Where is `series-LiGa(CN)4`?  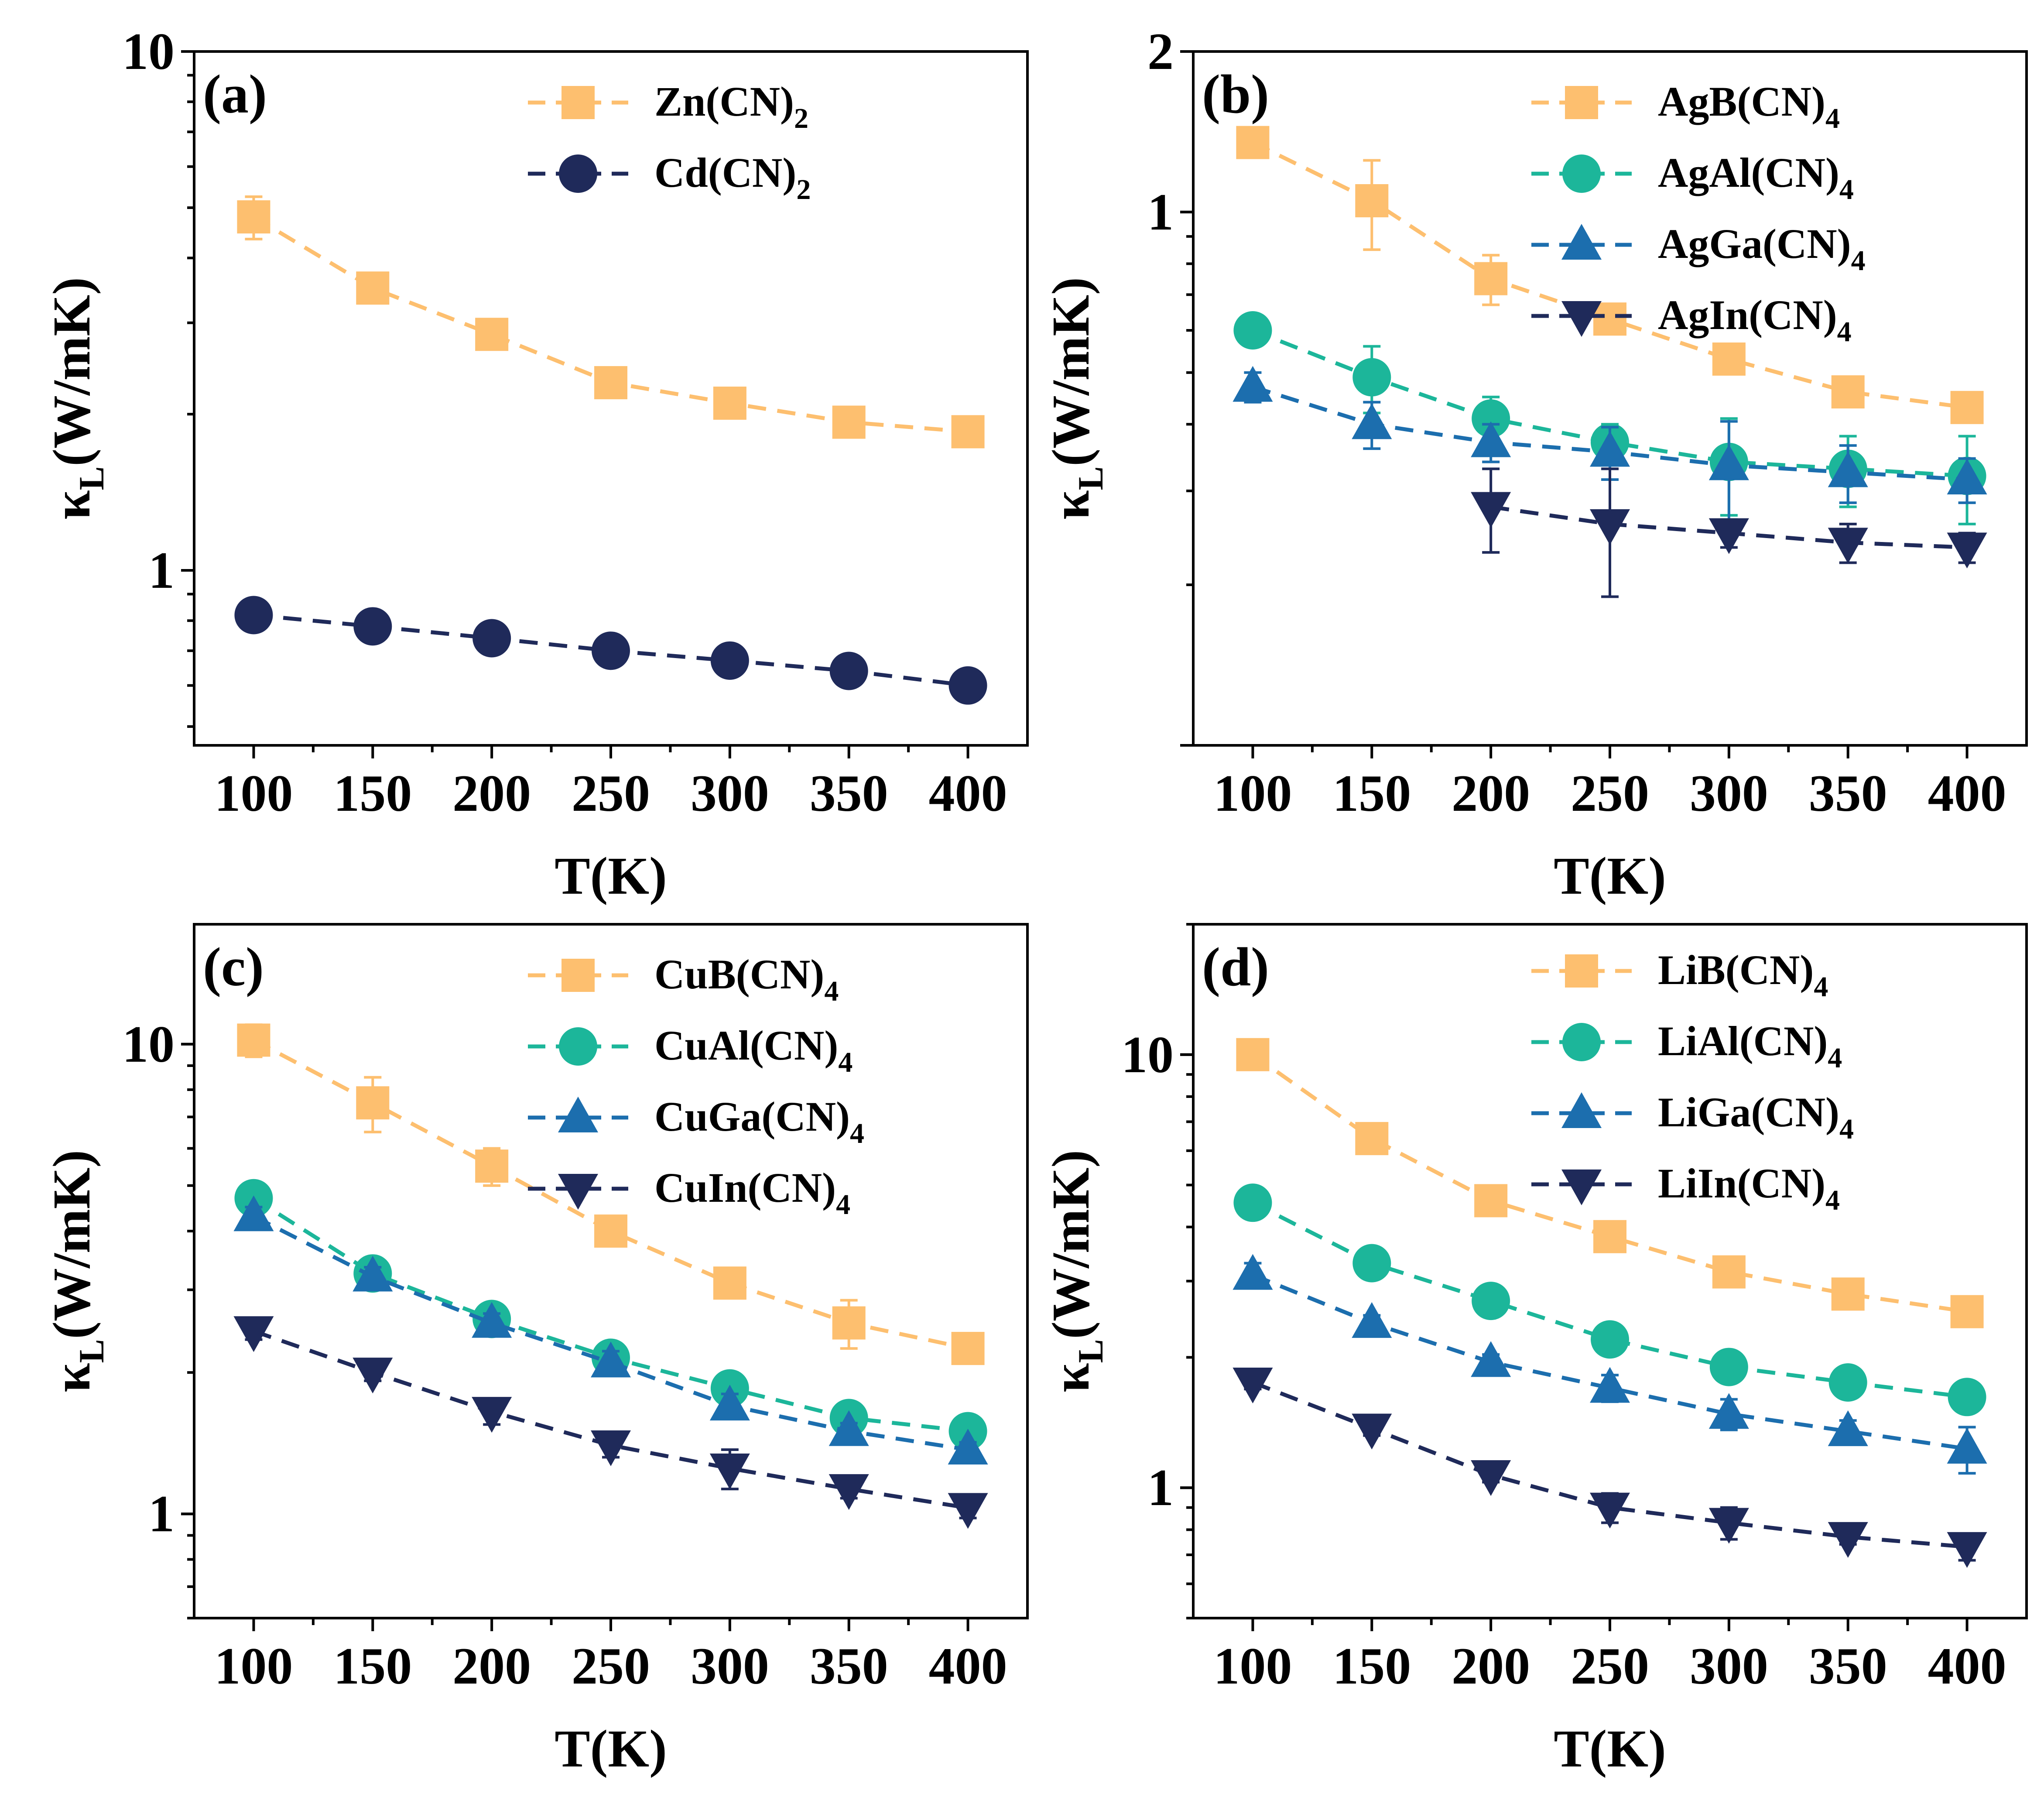
series-LiGa(CN)4 is located at coordinates (1610, 1364).